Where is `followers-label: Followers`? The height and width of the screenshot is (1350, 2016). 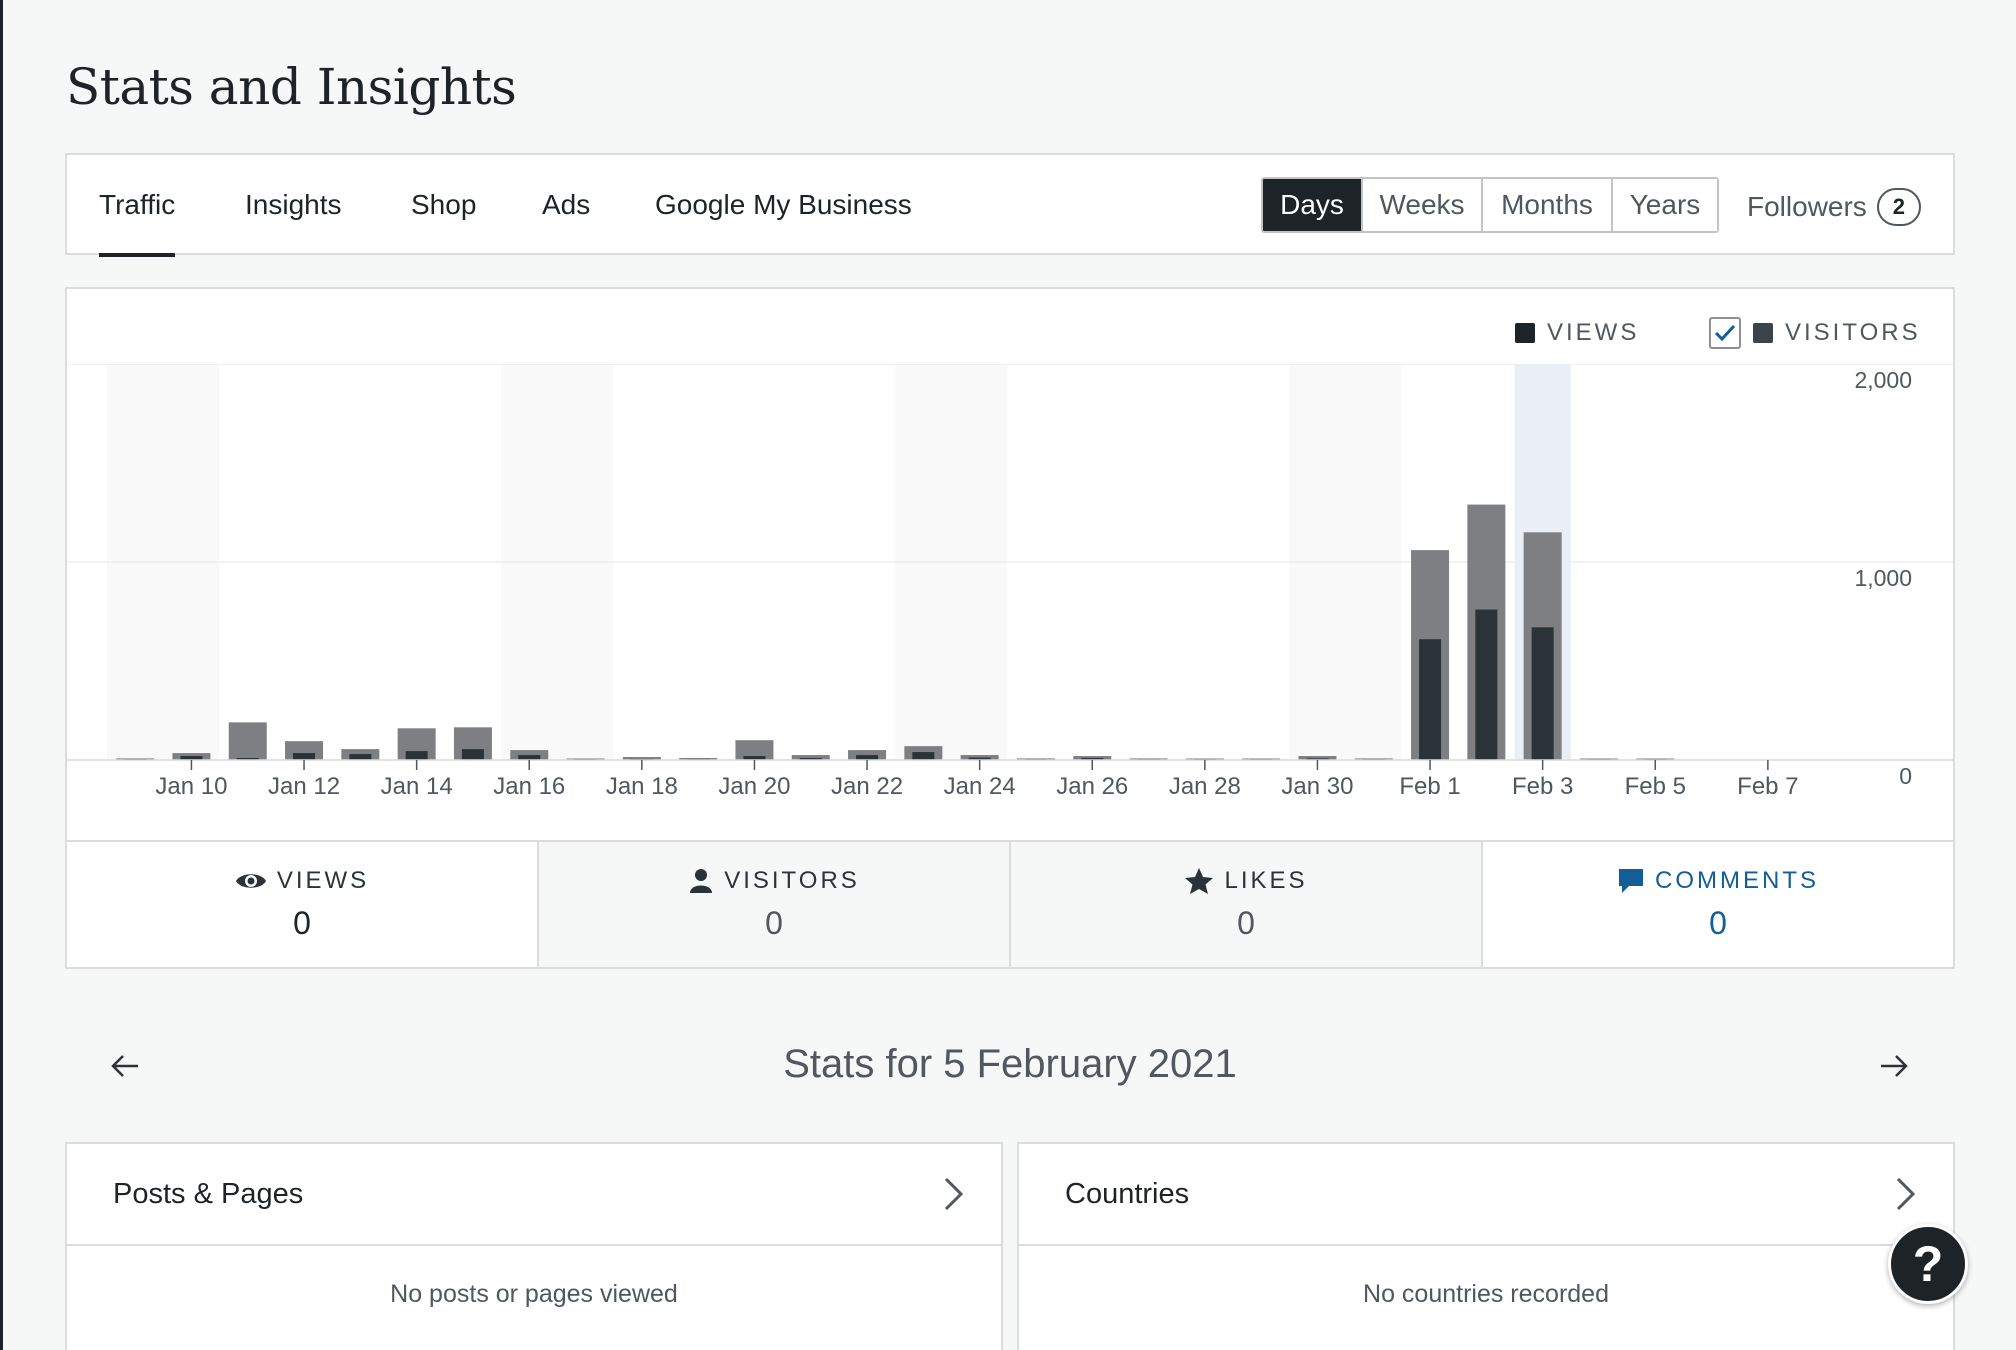 followers-label: Followers is located at coordinates (1807, 206).